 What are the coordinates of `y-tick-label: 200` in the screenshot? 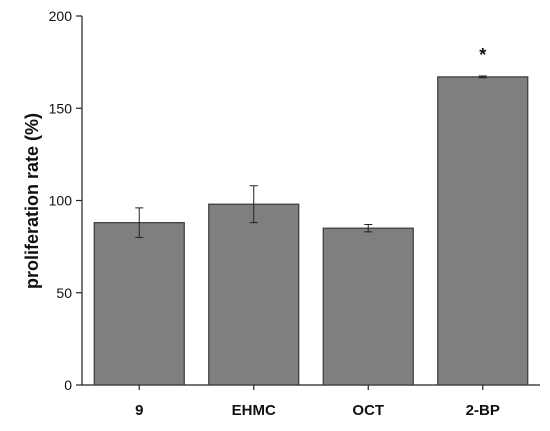 It's located at (61, 16).